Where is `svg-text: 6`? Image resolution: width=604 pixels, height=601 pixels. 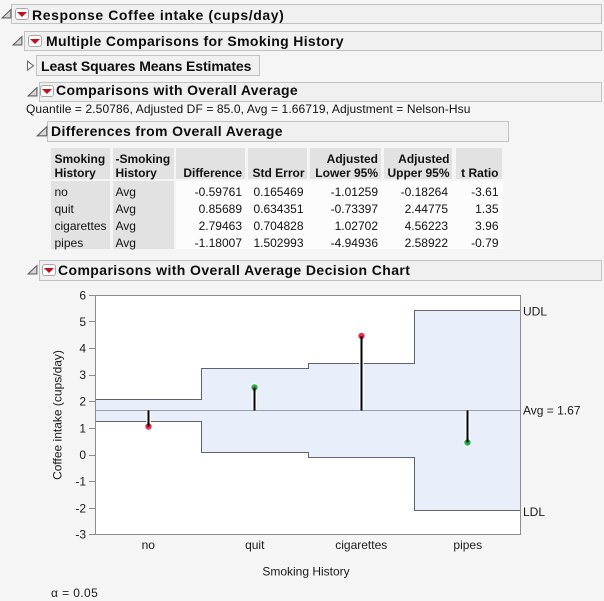
svg-text: 6 is located at coordinates (82, 296).